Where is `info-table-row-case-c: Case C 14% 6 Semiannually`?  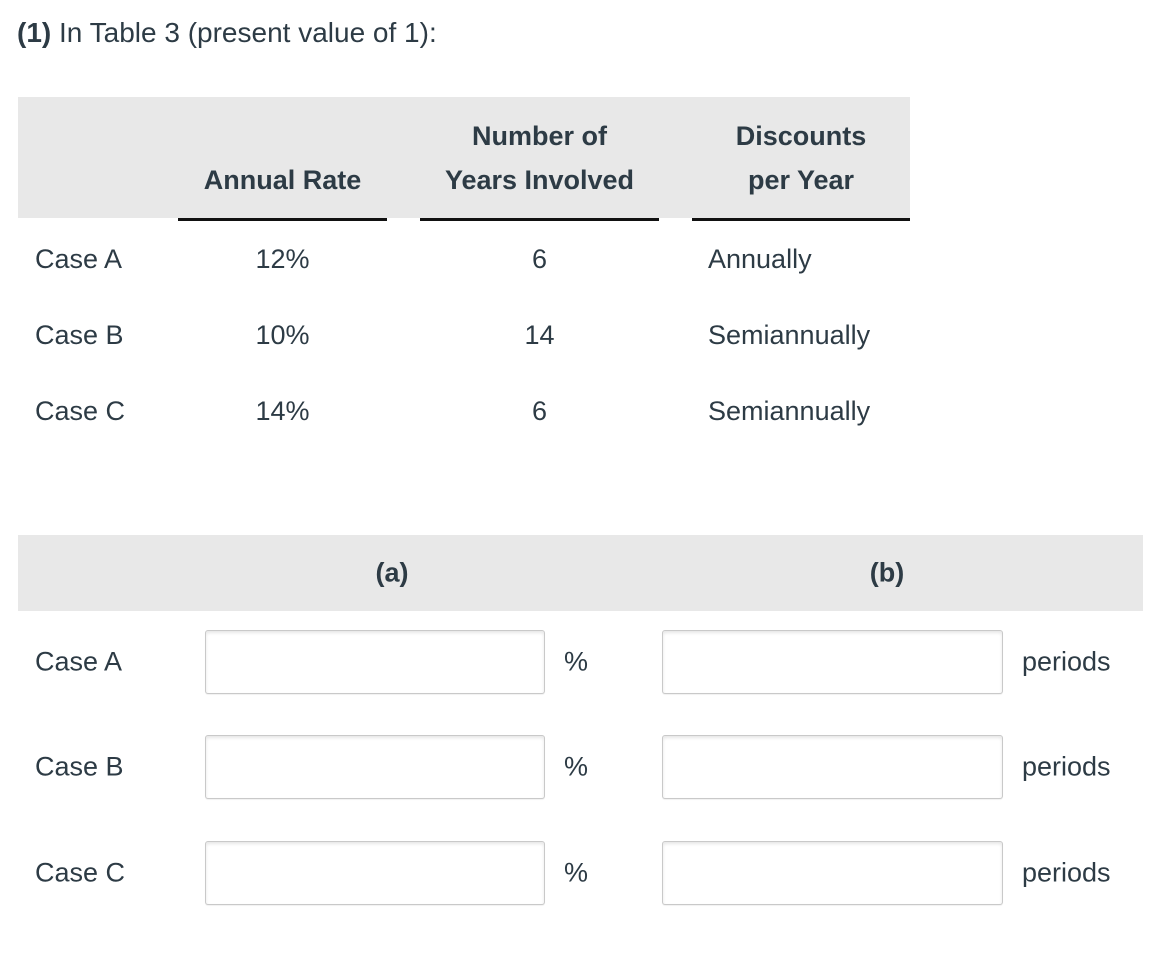
info-table-row-case-c: Case C 14% 6 Semiannually is located at coordinates (588, 411).